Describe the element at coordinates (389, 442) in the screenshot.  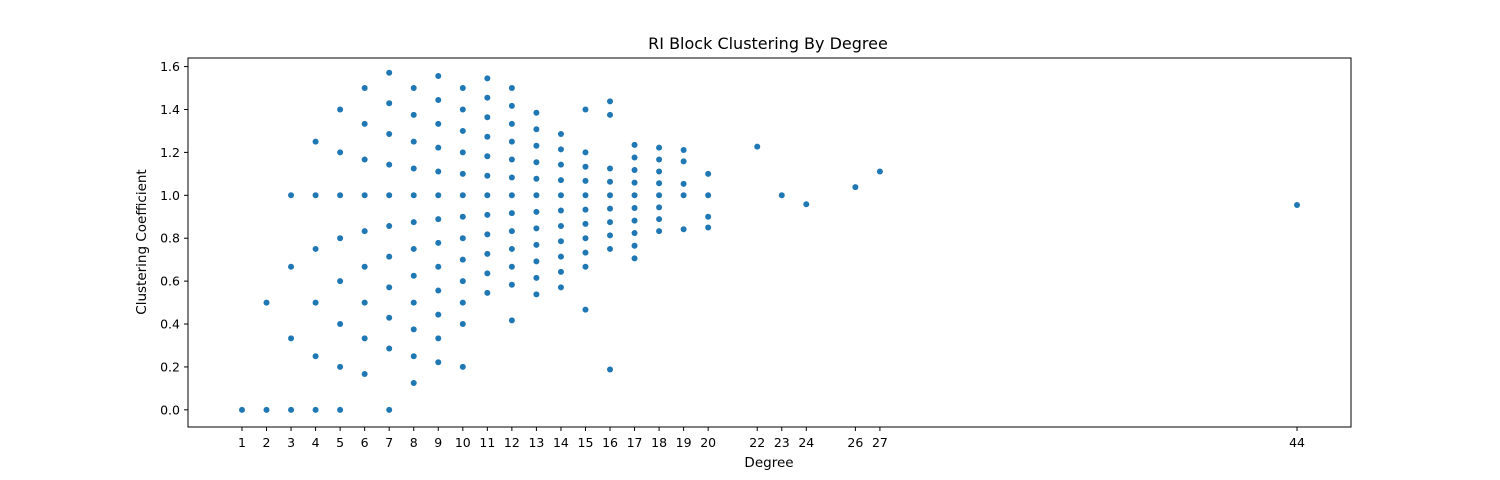
I see `x-tick-label: 7` at that location.